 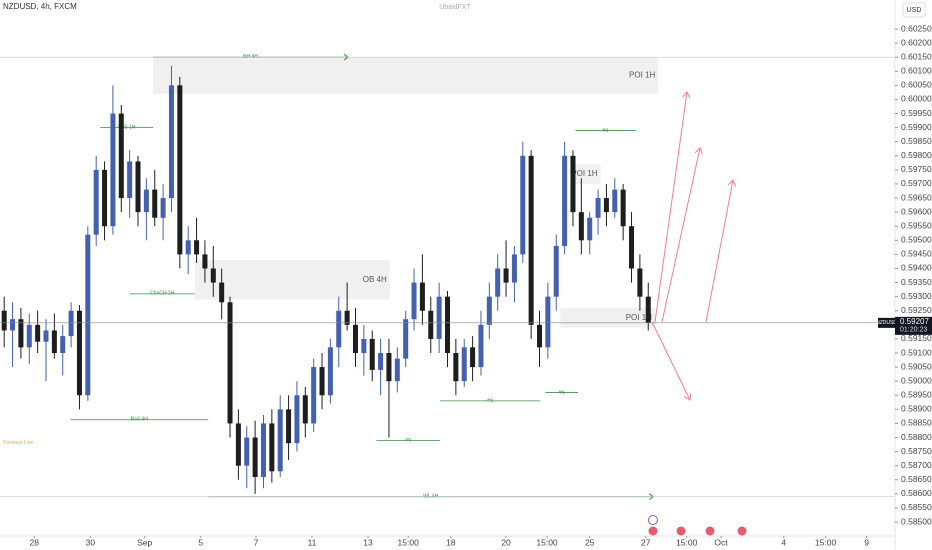 What do you see at coordinates (916, 423) in the screenshot?
I see `y-tick-label: 0.58850` at bounding box center [916, 423].